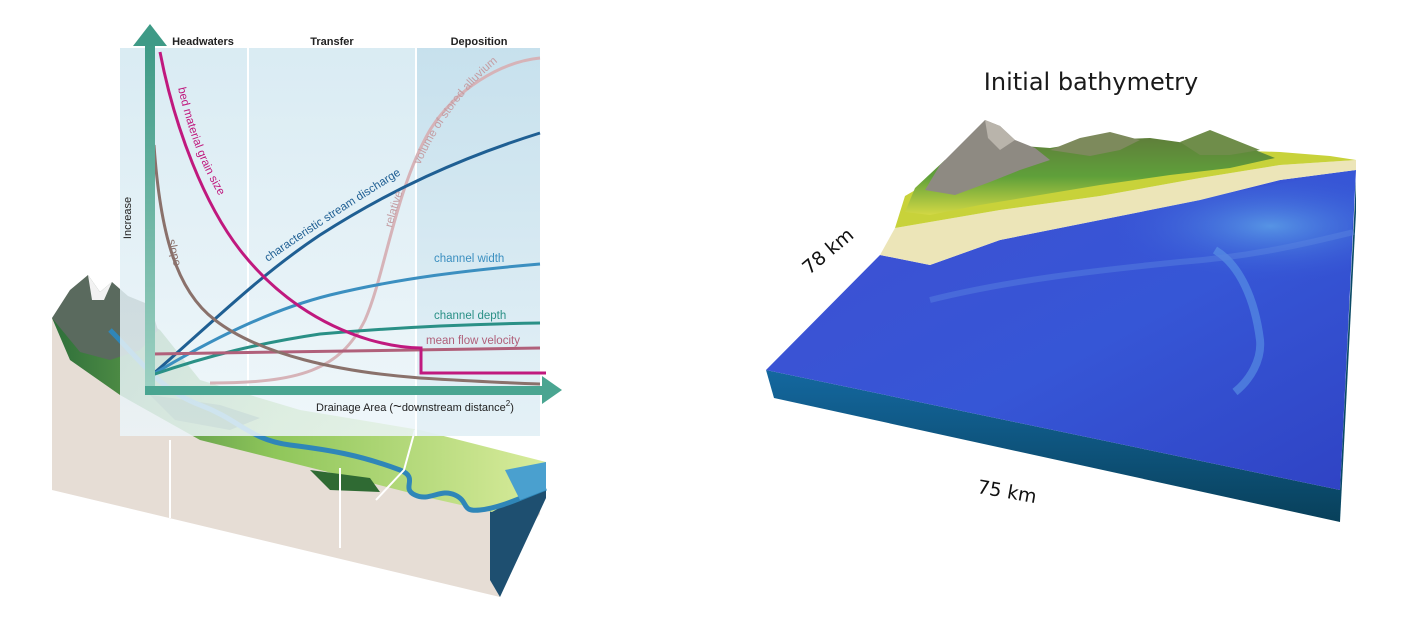 The width and height of the screenshot is (1428, 618). Describe the element at coordinates (1348, 351) in the screenshot. I see `block-right-side` at that location.